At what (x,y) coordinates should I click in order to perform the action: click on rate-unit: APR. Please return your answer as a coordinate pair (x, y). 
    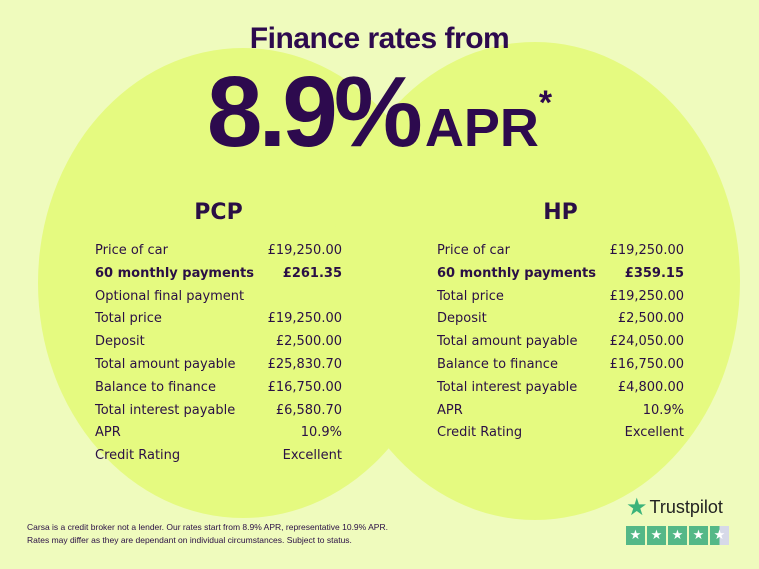
    Looking at the image, I should click on (481, 128).